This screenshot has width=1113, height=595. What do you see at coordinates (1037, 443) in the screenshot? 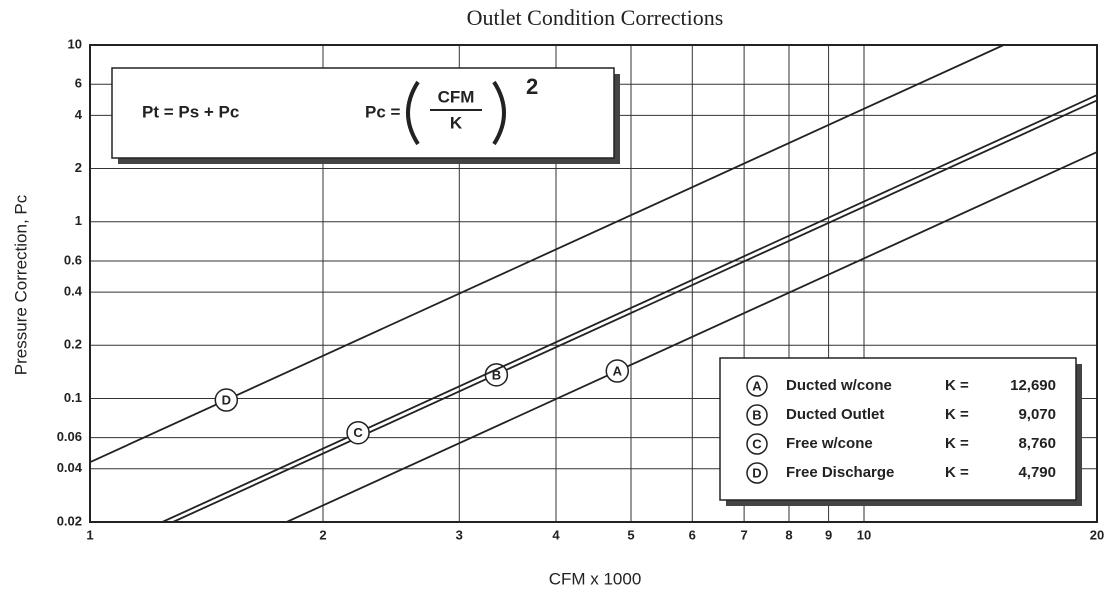
I see `legend-k-value: 8,760` at bounding box center [1037, 443].